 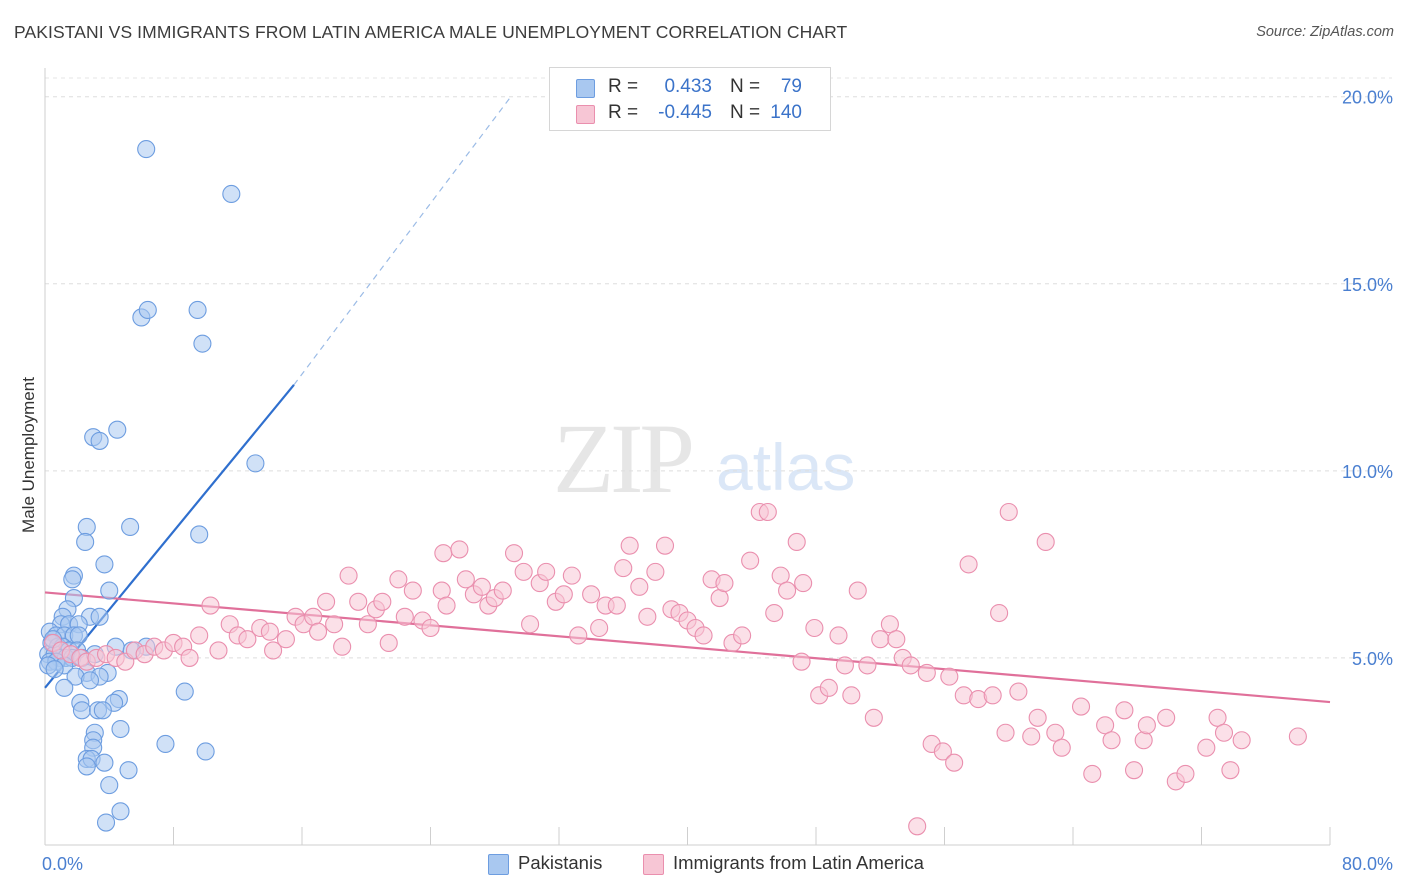 I want to click on legend-n-label: N =, so click(x=745, y=112).